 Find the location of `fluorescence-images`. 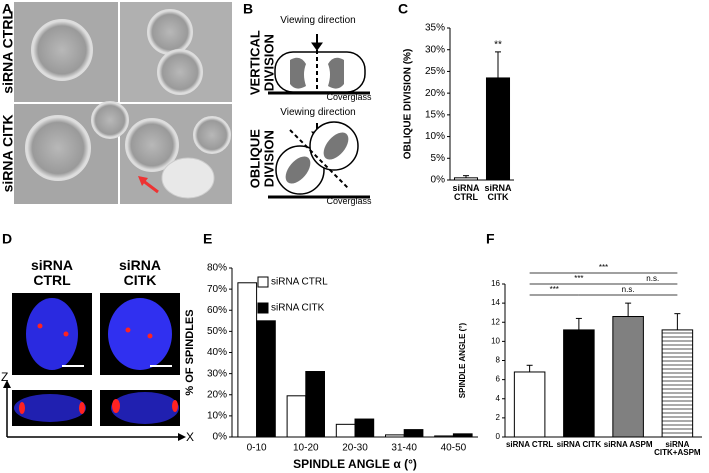

fluorescence-images is located at coordinates (94, 367).